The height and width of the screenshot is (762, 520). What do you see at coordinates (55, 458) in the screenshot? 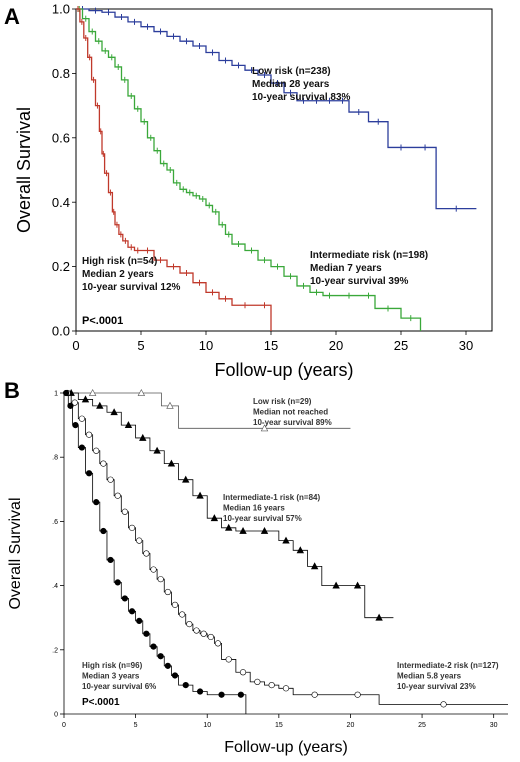
I see `y-tick-label: .8` at bounding box center [55, 458].